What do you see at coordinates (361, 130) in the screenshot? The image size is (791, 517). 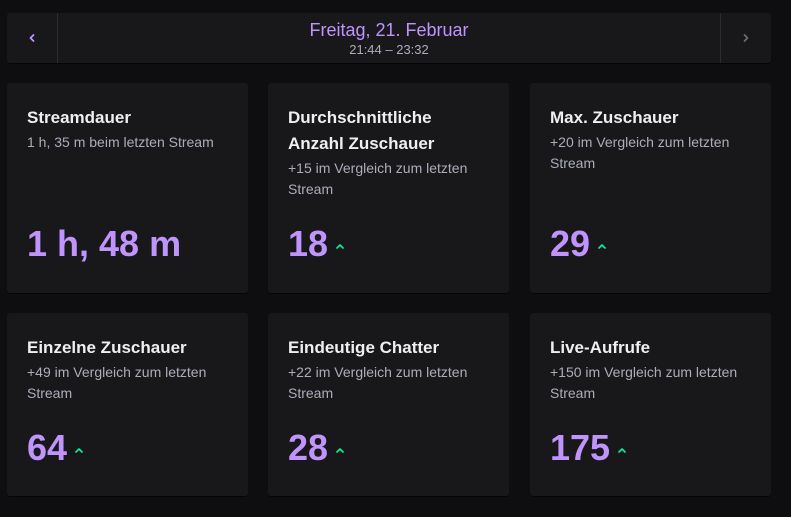 I see `card-title: Durchschnittliche Anzahl Zuschauer` at bounding box center [361, 130].